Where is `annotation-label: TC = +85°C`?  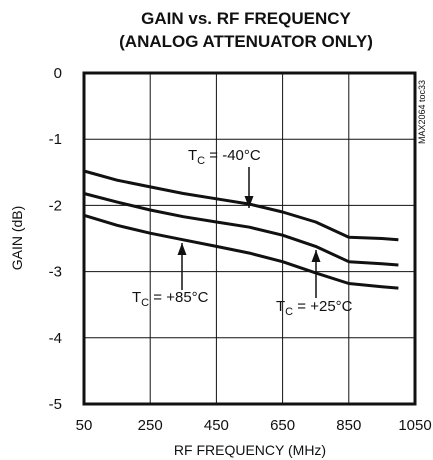
annotation-label: TC = +85°C is located at coordinates (170, 299).